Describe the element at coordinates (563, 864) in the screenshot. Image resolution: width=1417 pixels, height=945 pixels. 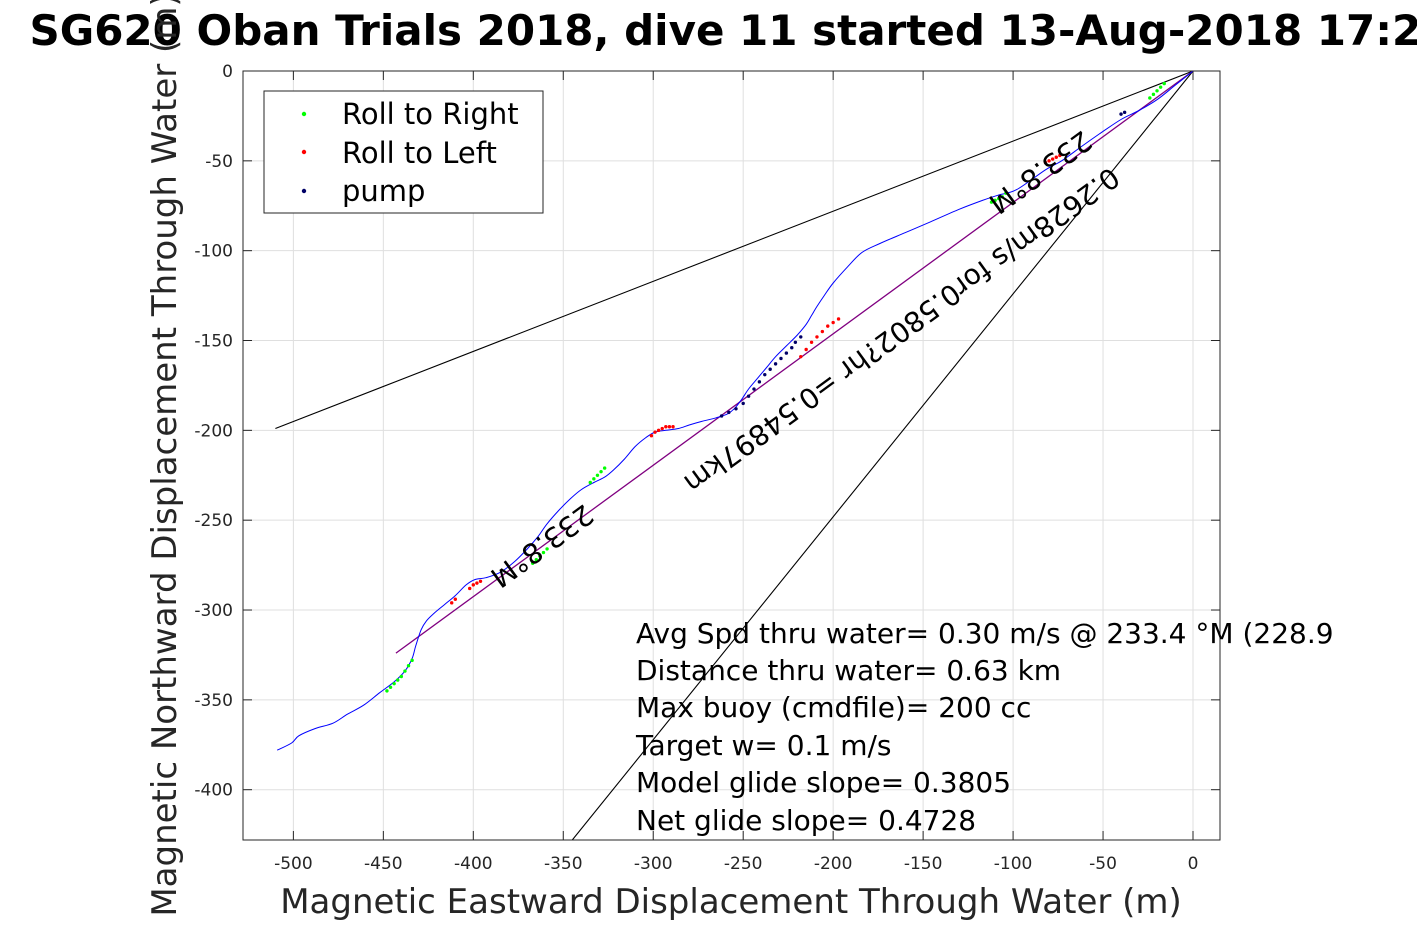
I see `x-tick-label: -350` at that location.